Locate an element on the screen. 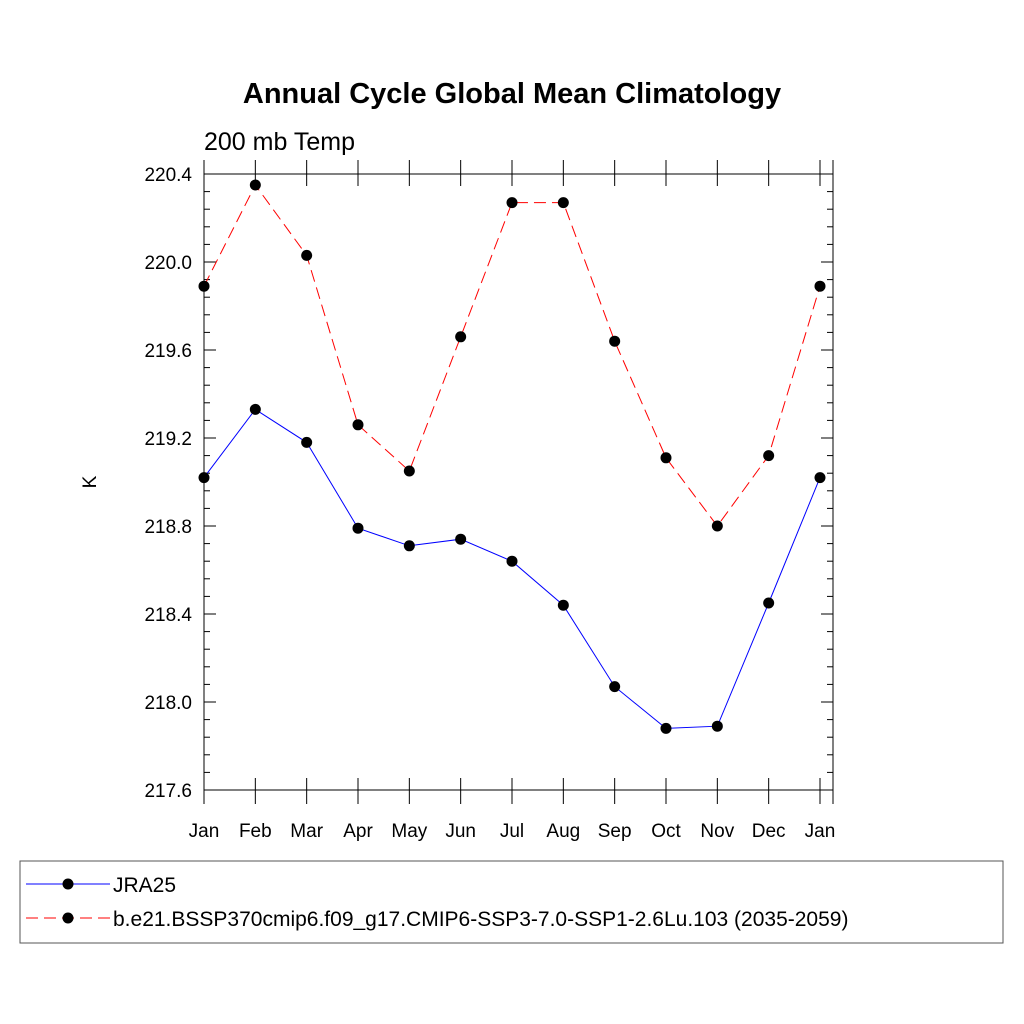  x-tick-label: Jun is located at coordinates (460, 831).